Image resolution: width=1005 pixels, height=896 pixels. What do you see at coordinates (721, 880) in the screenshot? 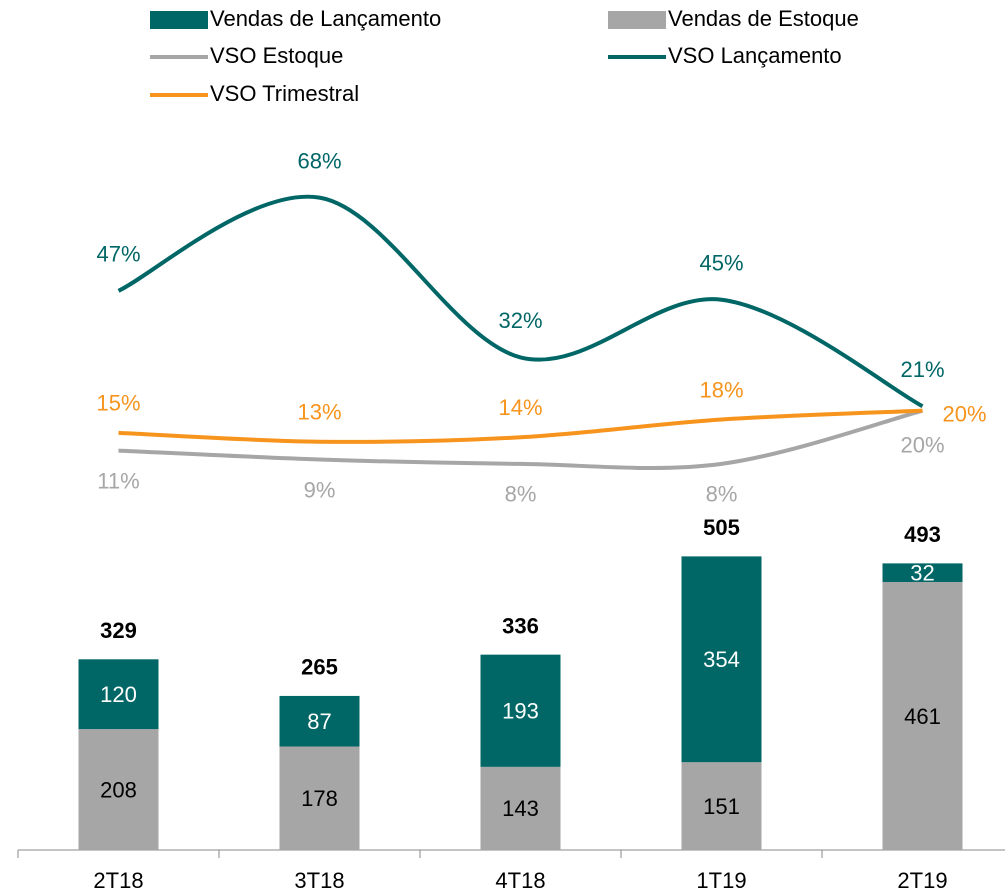
I see `x-tick-label: 1T19` at bounding box center [721, 880].